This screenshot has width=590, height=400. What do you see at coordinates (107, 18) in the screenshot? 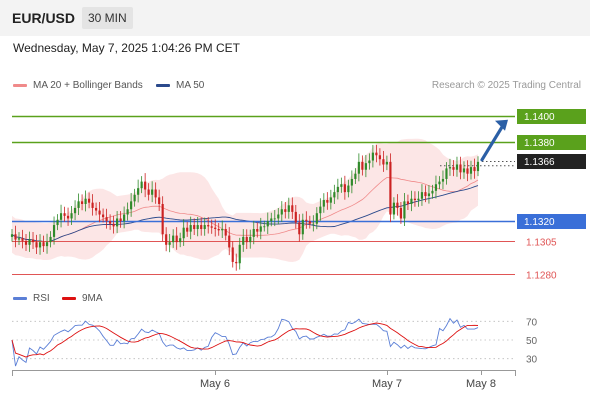
I see `timeframe-button: 30 MIN` at bounding box center [107, 18].